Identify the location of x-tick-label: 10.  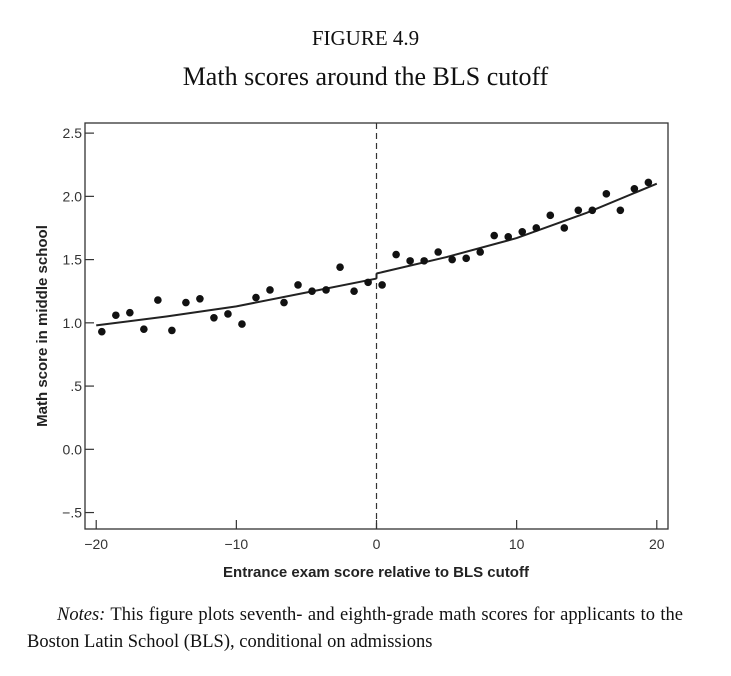
(517, 544).